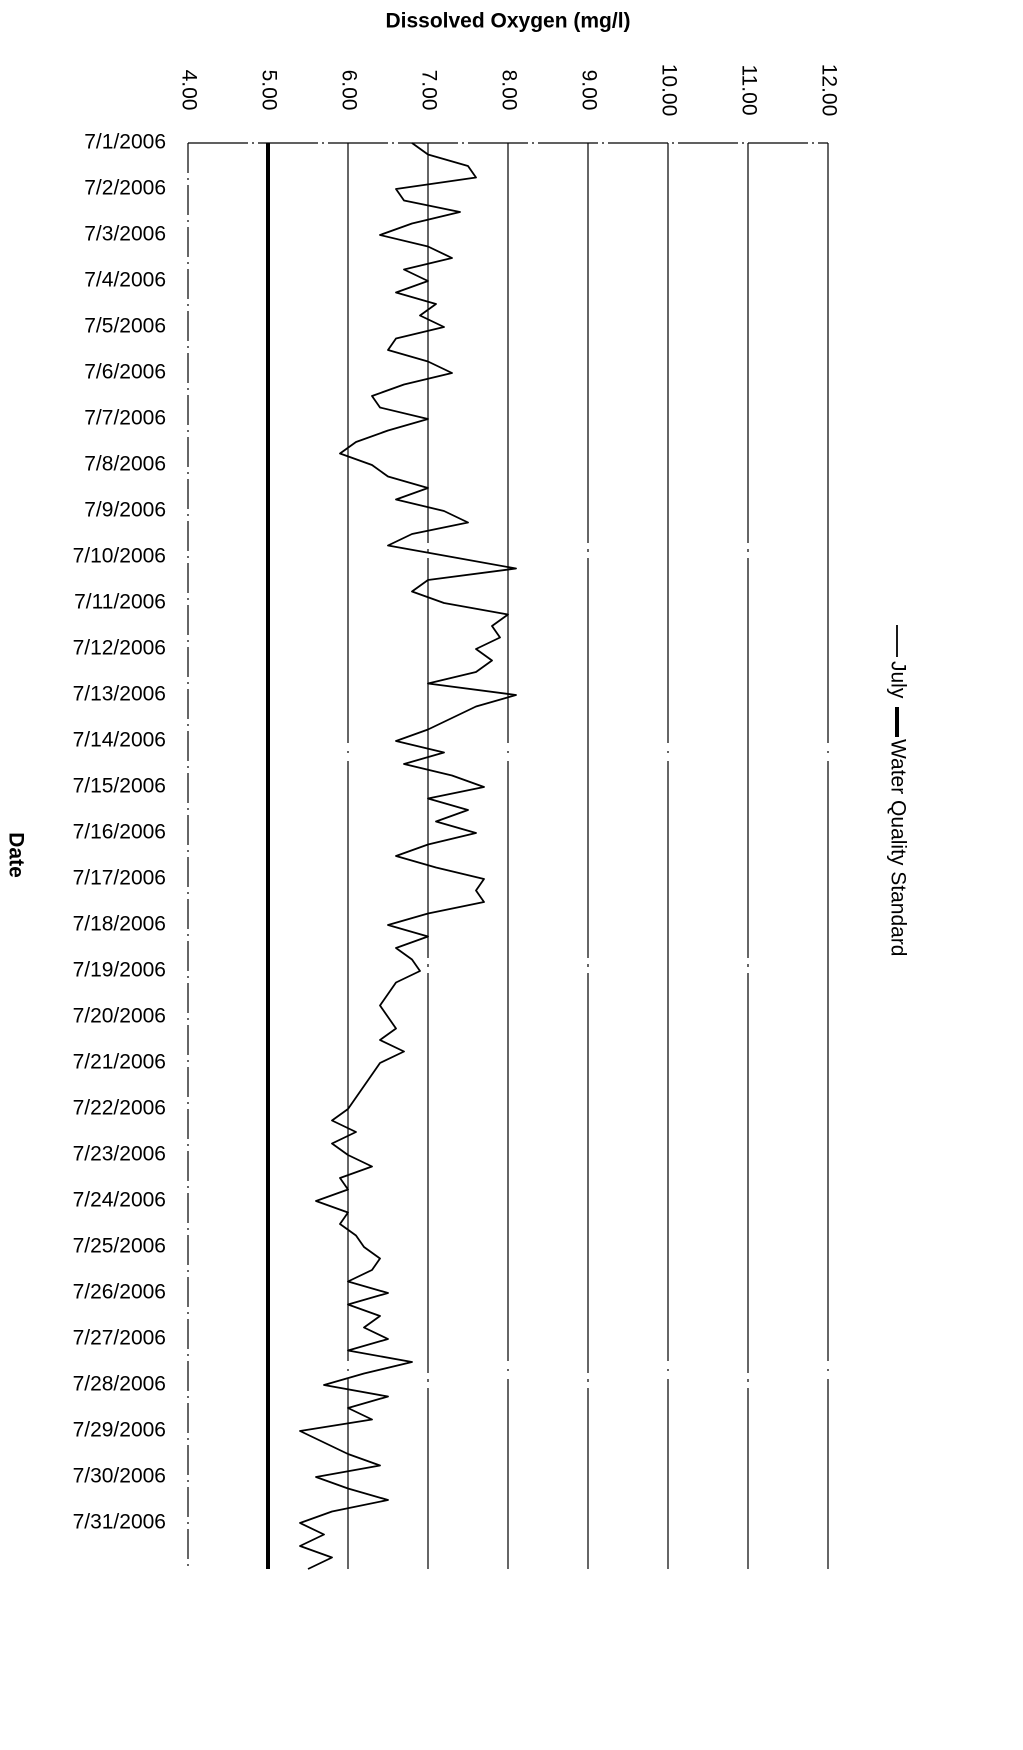 Image resolution: width=1023 pixels, height=1750 pixels. What do you see at coordinates (119, 1200) in the screenshot?
I see `y-tick-label: 7/24/2006` at bounding box center [119, 1200].